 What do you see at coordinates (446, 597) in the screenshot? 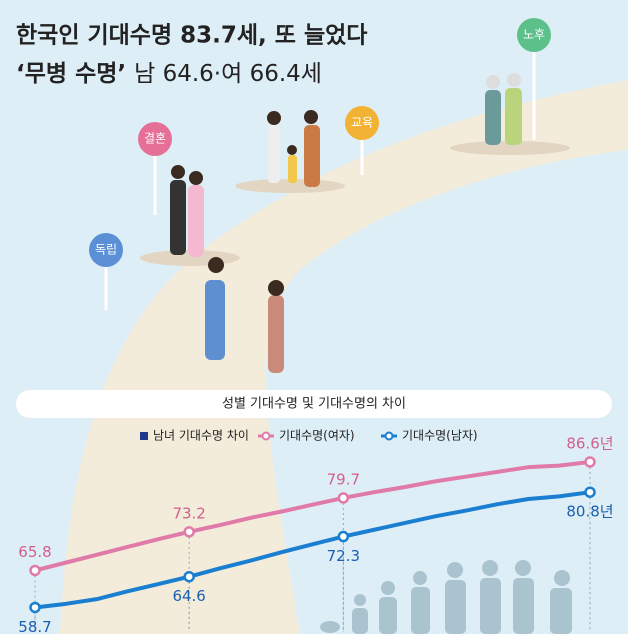
I see `silhouettes` at bounding box center [446, 597].